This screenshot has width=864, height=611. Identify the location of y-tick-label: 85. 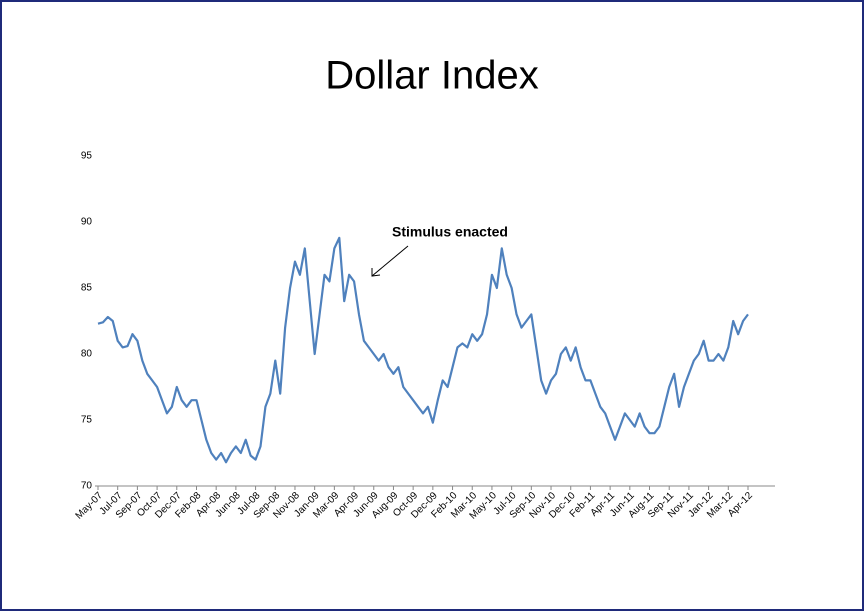
(87, 288).